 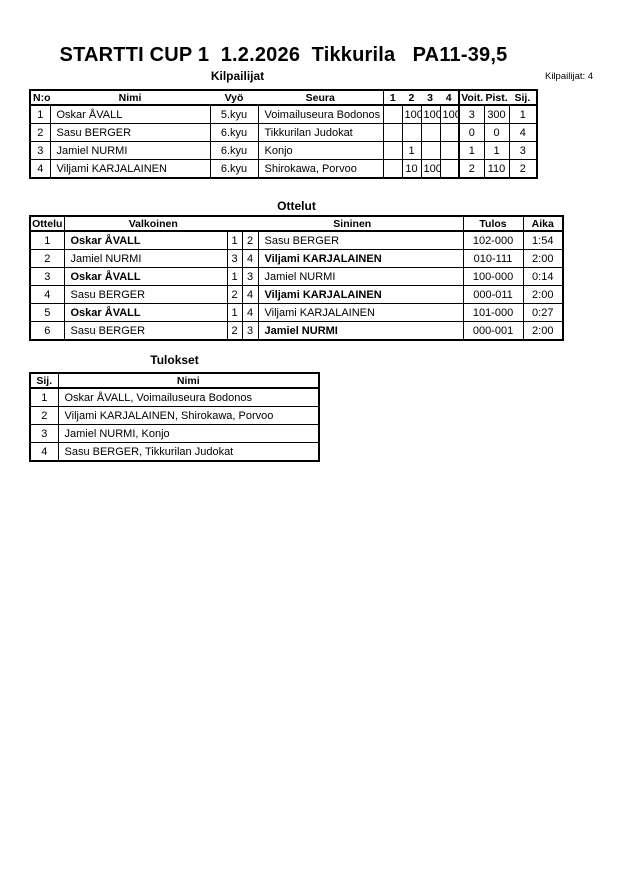 I want to click on cell-match-no: 4, so click(x=47, y=294).